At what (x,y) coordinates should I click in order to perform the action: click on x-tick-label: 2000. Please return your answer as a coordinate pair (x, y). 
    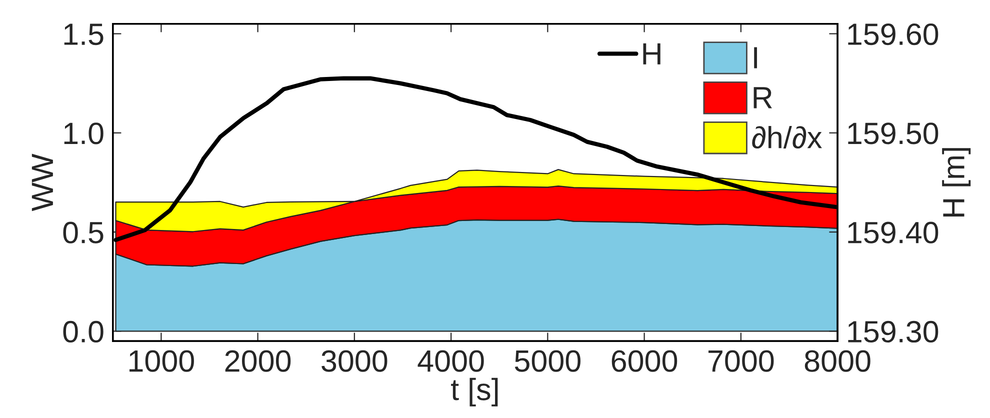
    Looking at the image, I should click on (258, 361).